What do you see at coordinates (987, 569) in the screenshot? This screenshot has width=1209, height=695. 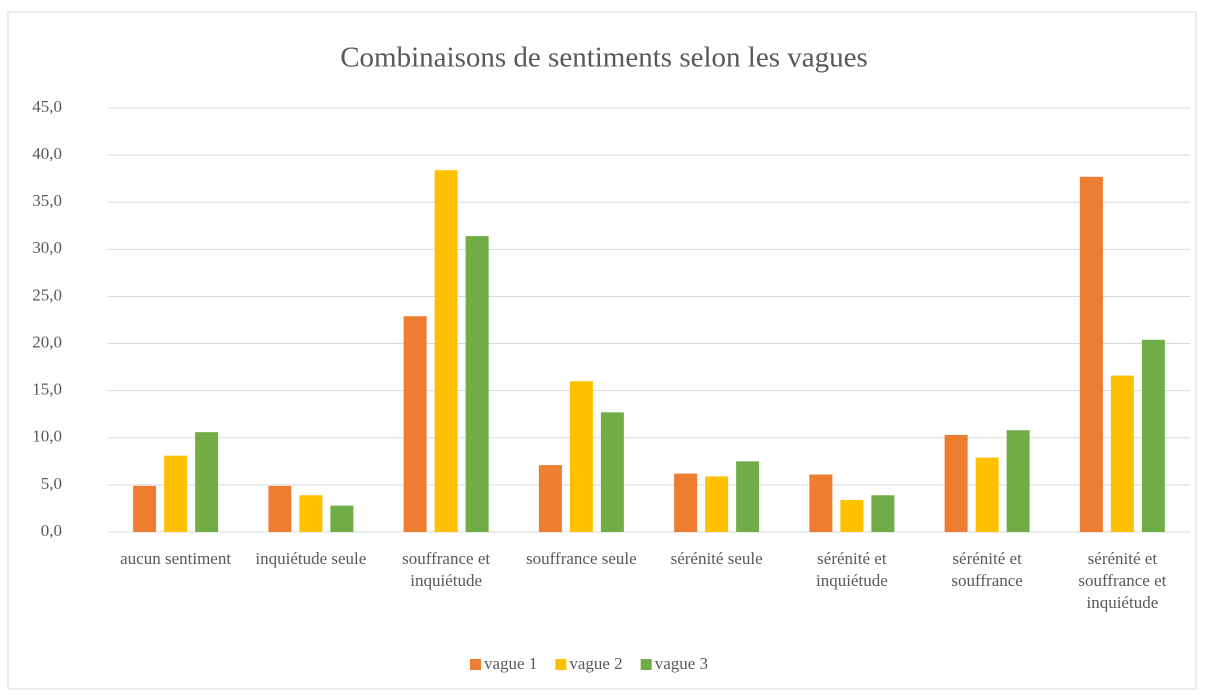 I see `x-tick-label: sérénité et souffrance` at bounding box center [987, 569].